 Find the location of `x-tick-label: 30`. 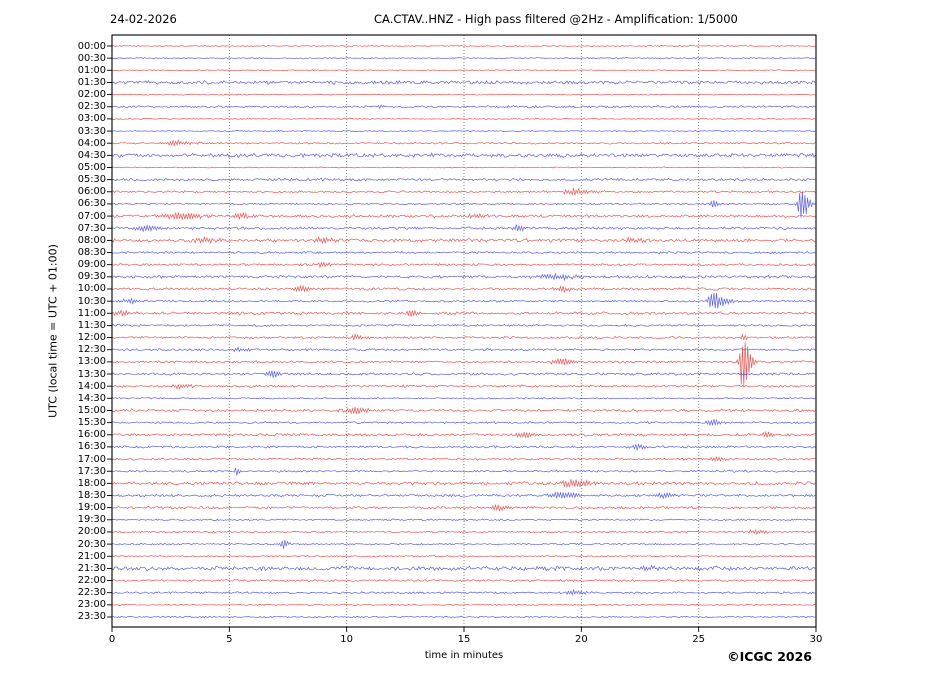

x-tick-label: 30 is located at coordinates (816, 639).